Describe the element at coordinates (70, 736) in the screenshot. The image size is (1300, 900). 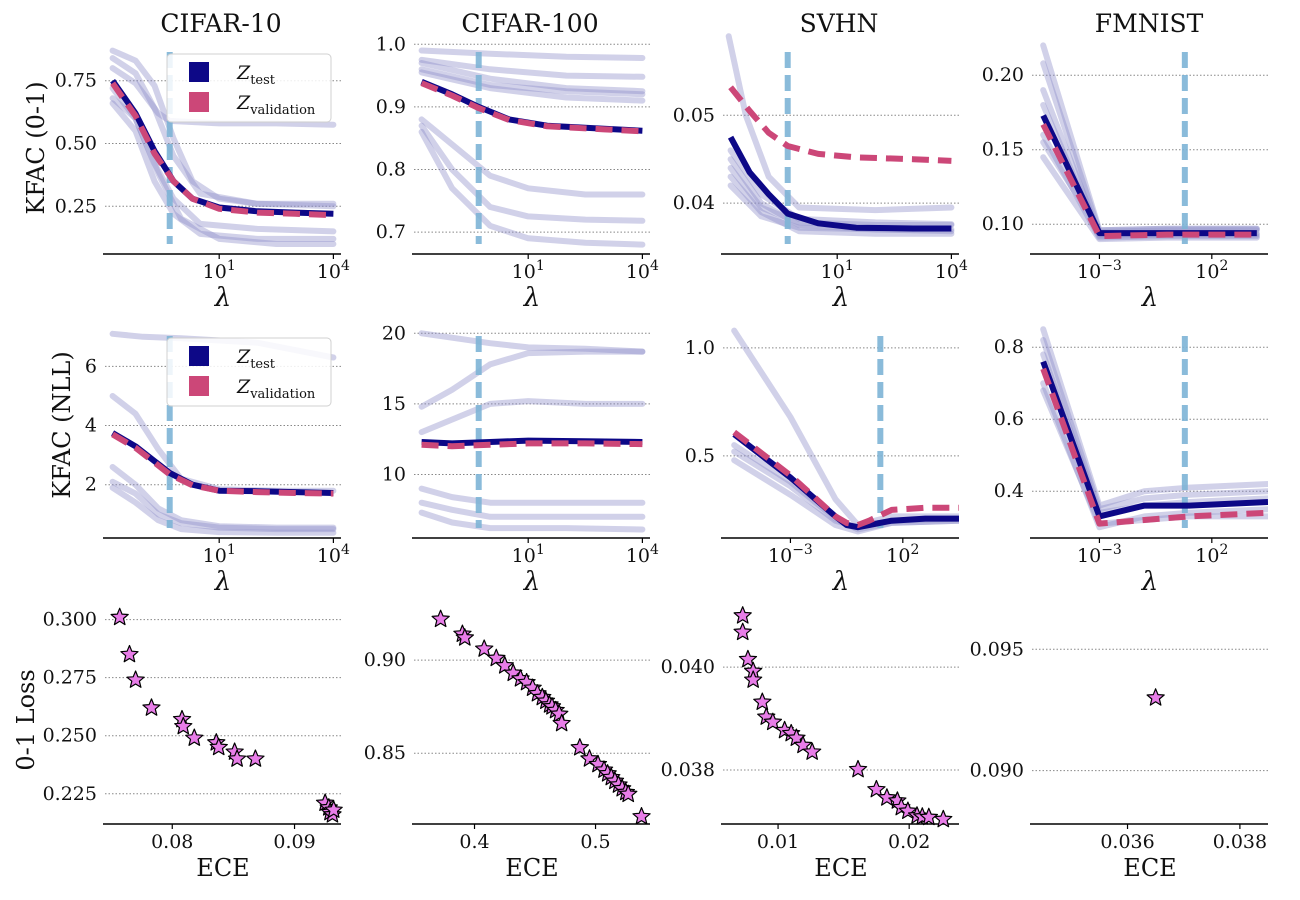
I see `ytick-label: 0.250` at that location.